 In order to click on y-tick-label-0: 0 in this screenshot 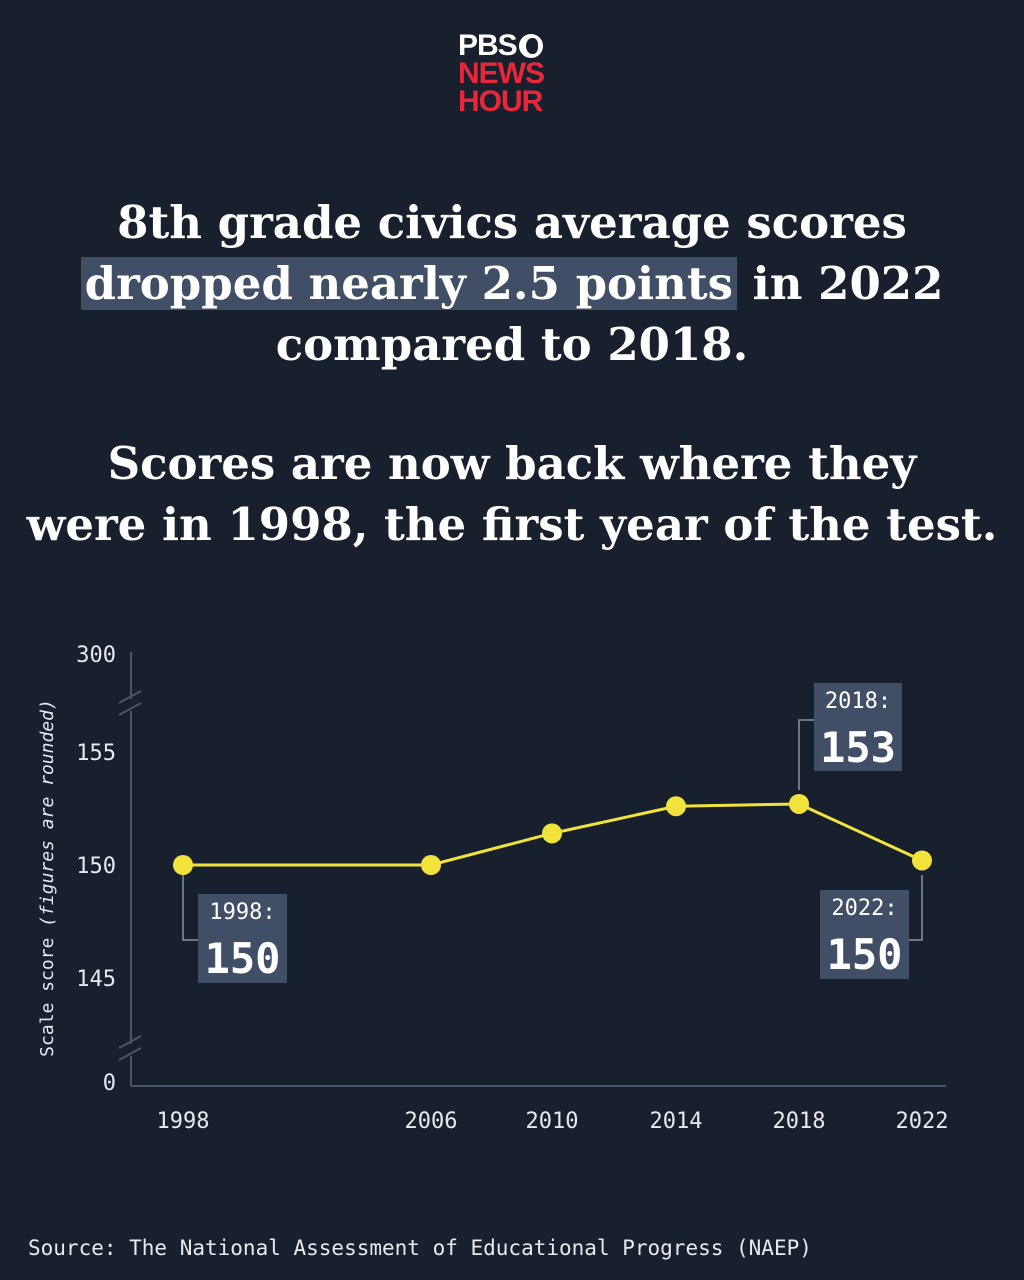, I will do `click(109, 1083)`.